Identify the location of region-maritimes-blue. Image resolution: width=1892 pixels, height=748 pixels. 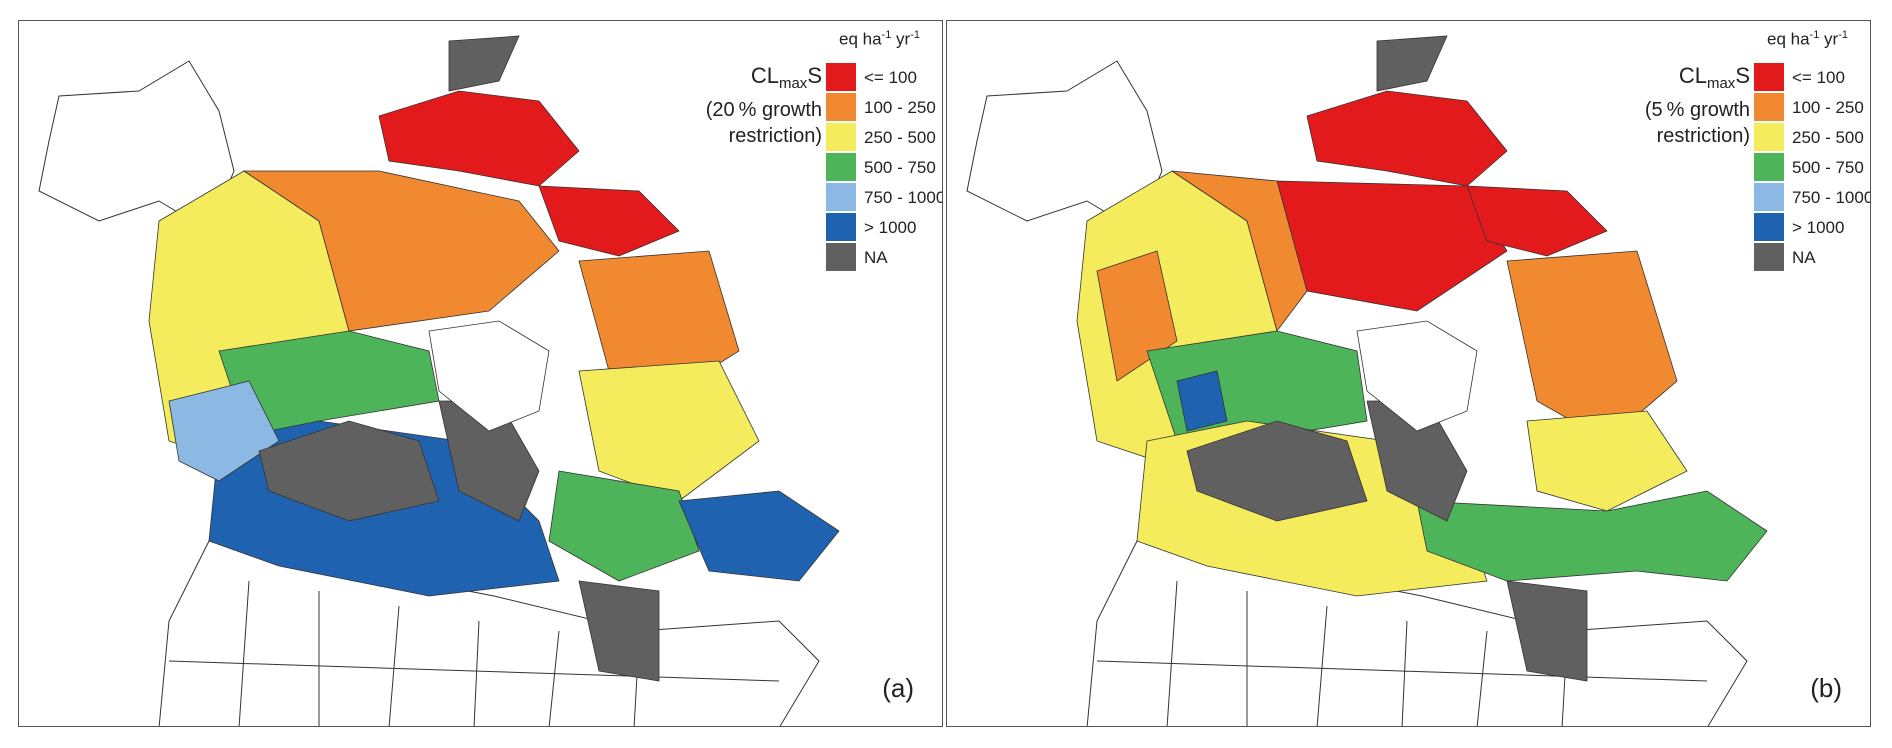
(759, 536).